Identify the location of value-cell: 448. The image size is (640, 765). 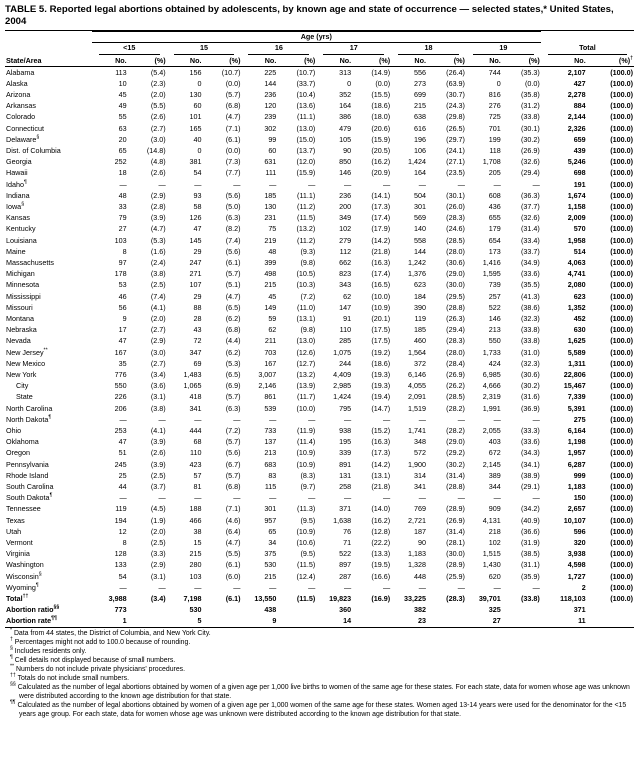
(419, 576).